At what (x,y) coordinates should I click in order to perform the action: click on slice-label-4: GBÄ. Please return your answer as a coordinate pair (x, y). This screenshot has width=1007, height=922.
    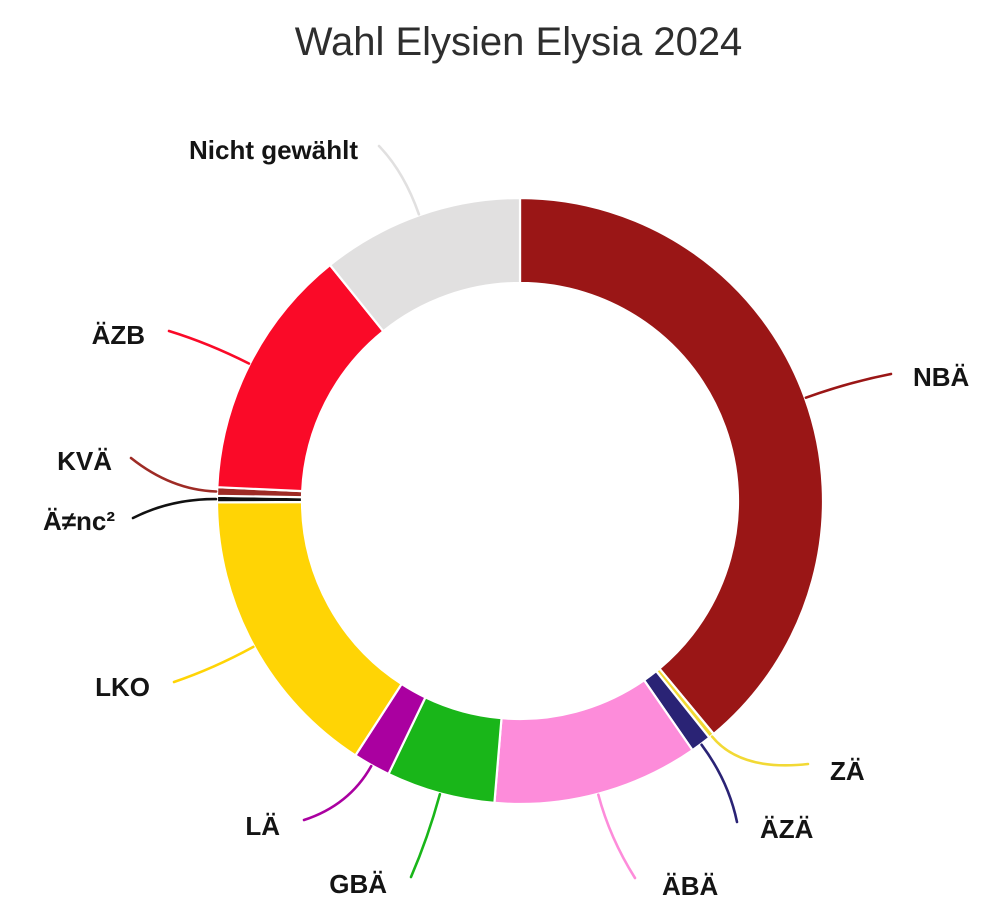
    Looking at the image, I should click on (358, 884).